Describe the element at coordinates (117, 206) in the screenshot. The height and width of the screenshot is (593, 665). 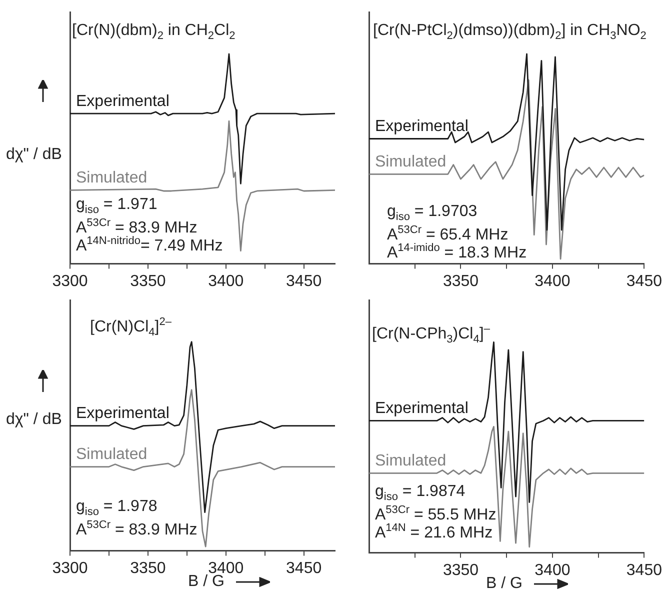
I see `annotation: g$_{iso}$ = 1.971` at that location.